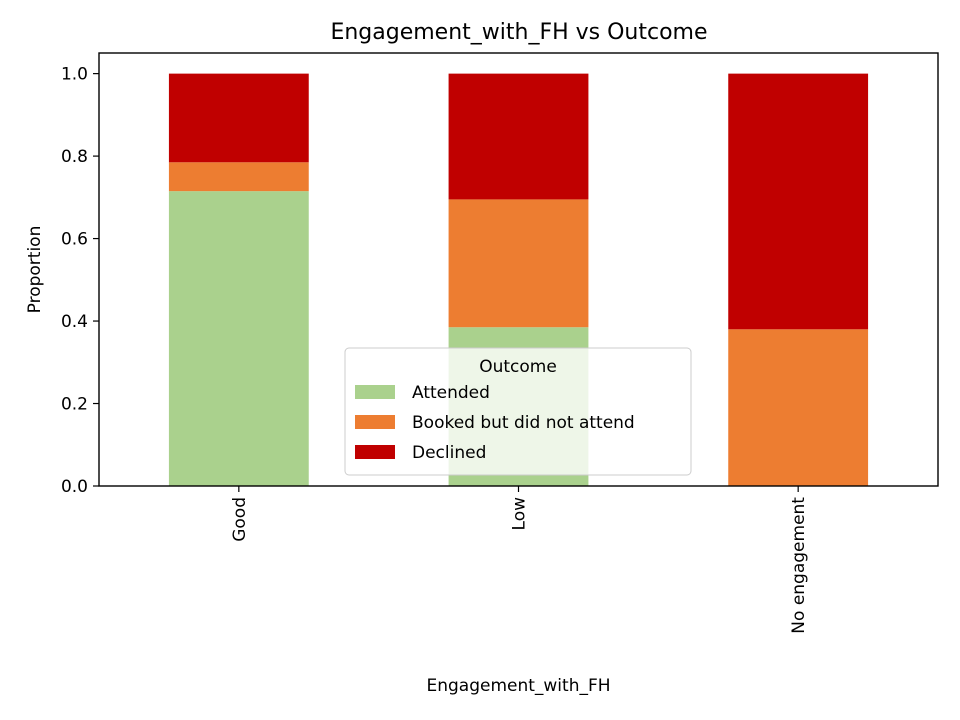 Image resolution: width=960 pixels, height=720 pixels. What do you see at coordinates (35, 270) in the screenshot?
I see `y-axis-label: Proportion` at bounding box center [35, 270].